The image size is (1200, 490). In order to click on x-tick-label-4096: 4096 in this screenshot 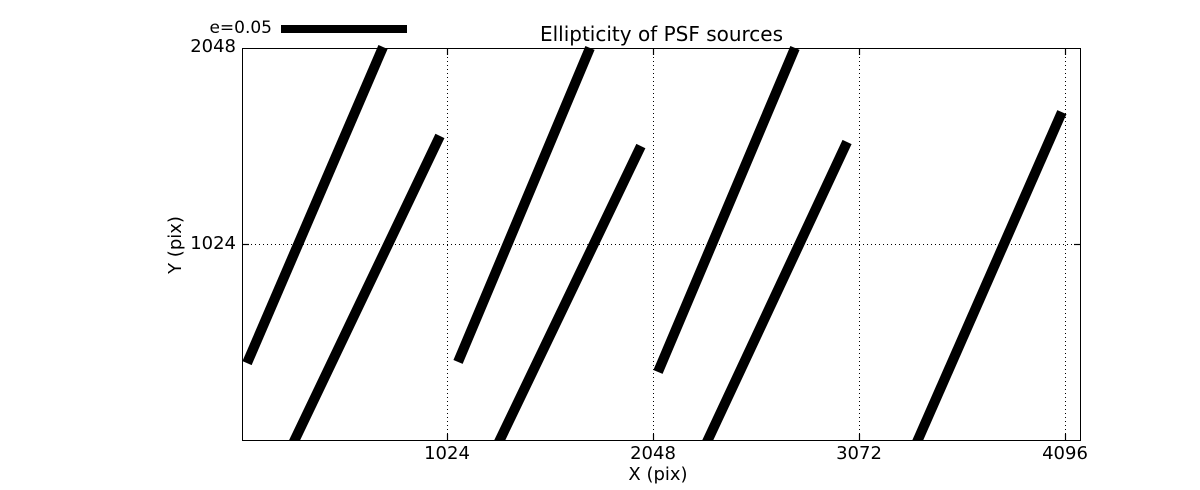, I will do `click(1065, 453)`.